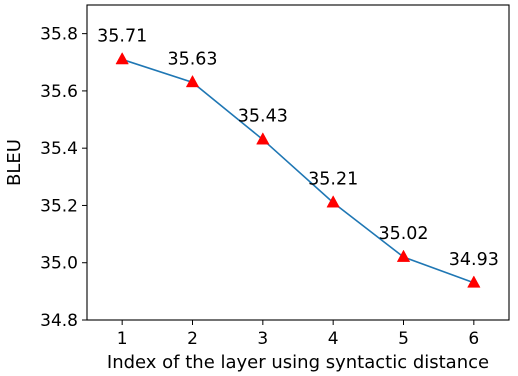 The width and height of the screenshot is (518, 376). I want to click on x-tick-label: 5, so click(403, 339).